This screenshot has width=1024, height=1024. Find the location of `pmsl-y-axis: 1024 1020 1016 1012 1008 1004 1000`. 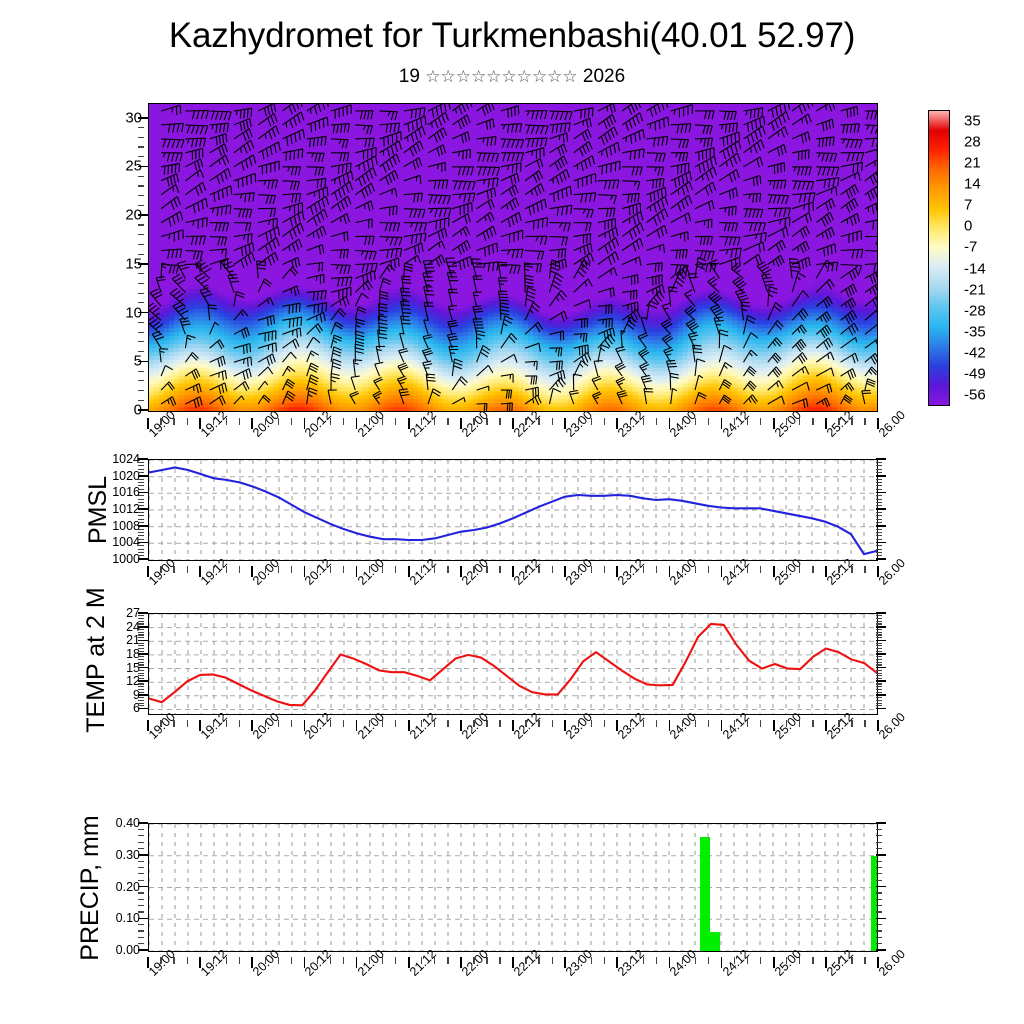

pmsl-y-axis: 1024 1020 1016 1012 1008 1004 1000 is located at coordinates (120, 509).